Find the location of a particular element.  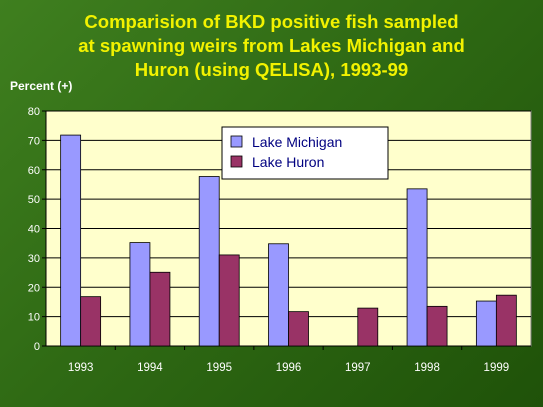

x-tick-label: 1995 is located at coordinates (219, 368).